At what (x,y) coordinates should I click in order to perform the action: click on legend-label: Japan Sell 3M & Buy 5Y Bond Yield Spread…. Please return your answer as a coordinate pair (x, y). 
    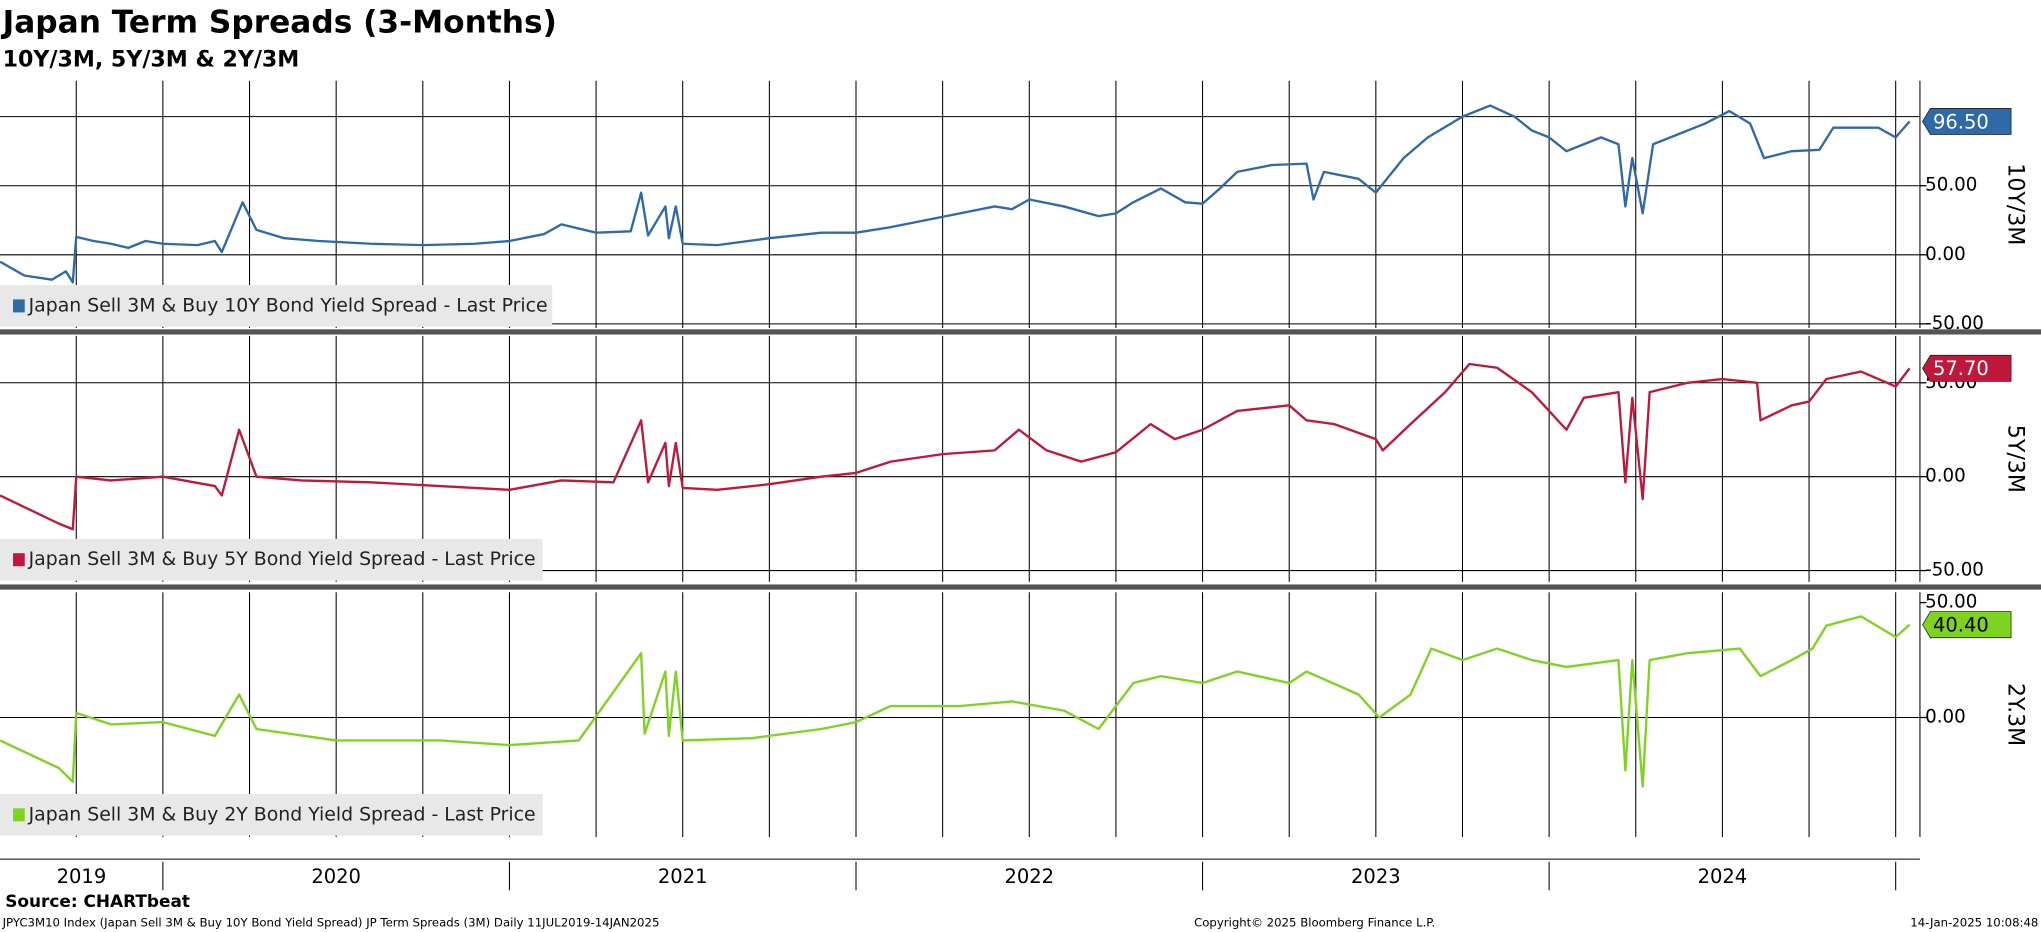
    Looking at the image, I should click on (282, 559).